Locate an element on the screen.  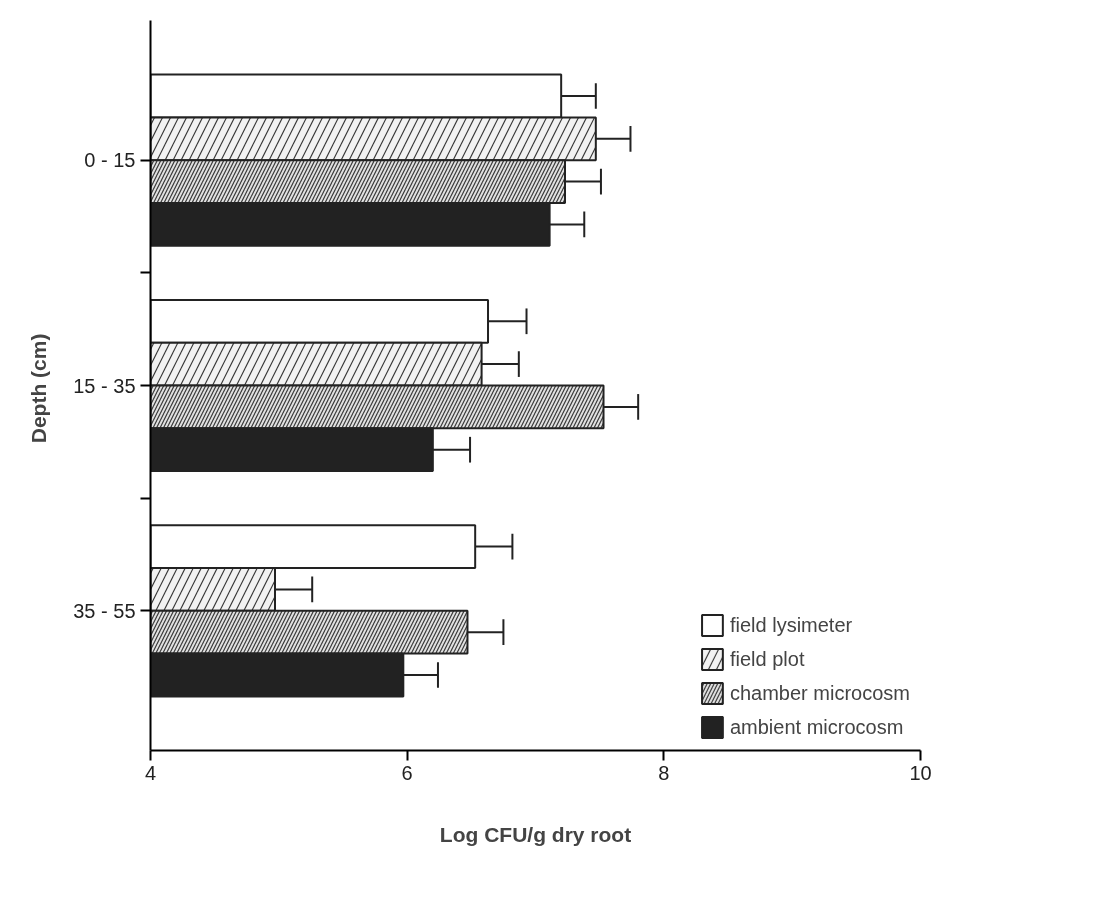
x-tick-label: 4 is located at coordinates (150, 772).